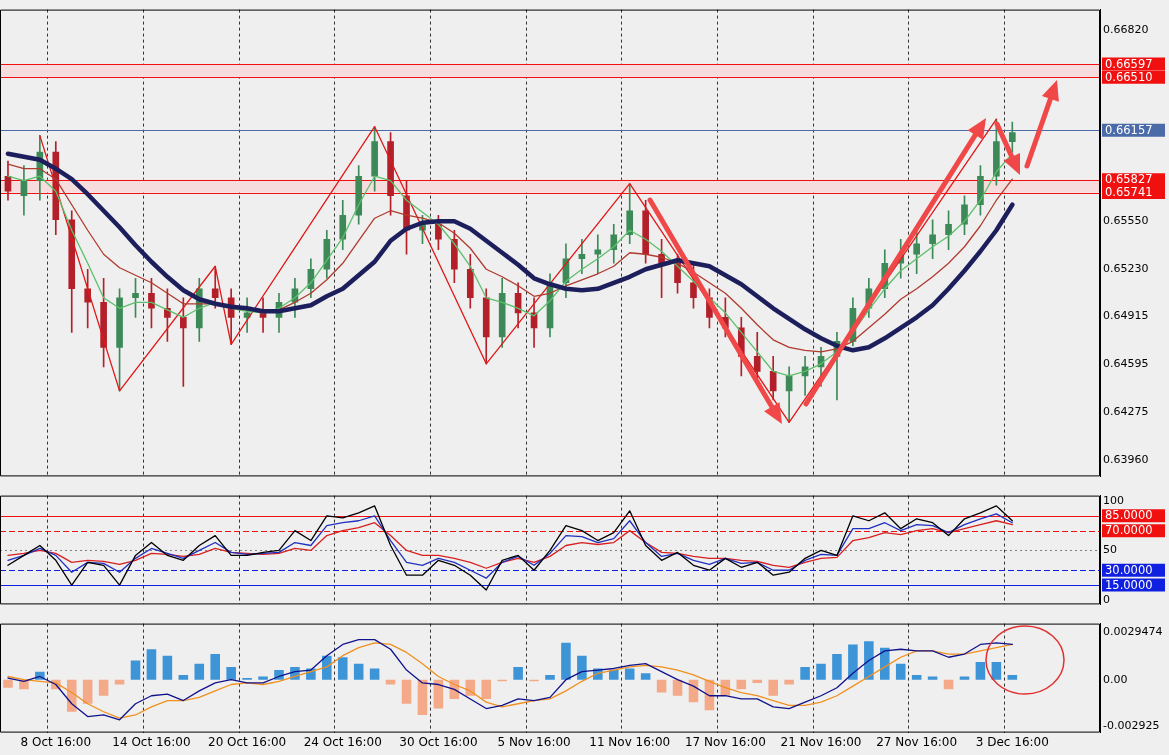  What do you see at coordinates (1126, 364) in the screenshot?
I see `y-tick-label: 0.64595` at bounding box center [1126, 364].